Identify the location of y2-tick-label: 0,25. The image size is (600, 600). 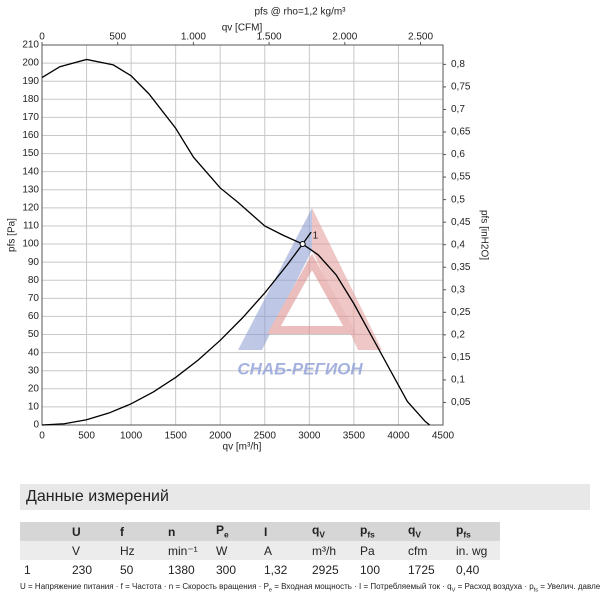
(461, 312).